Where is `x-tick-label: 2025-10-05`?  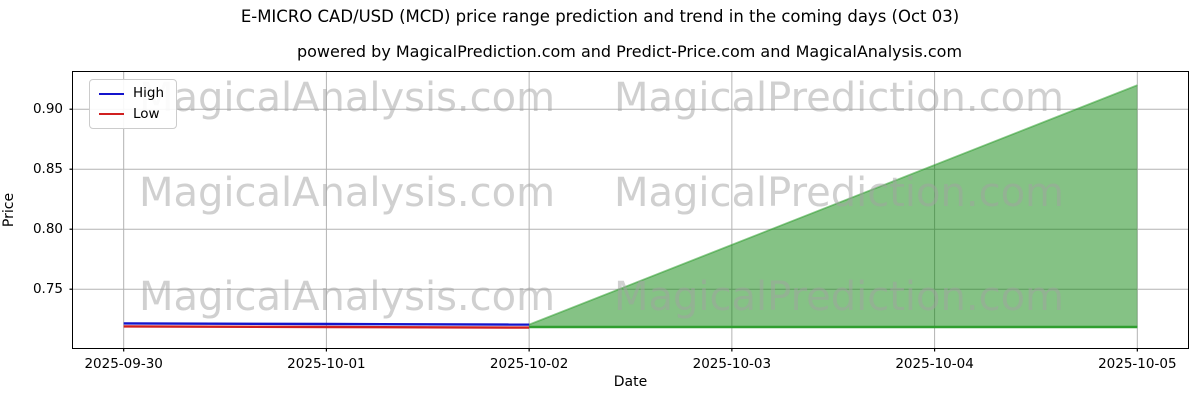
x-tick-label: 2025-10-05 is located at coordinates (1137, 364).